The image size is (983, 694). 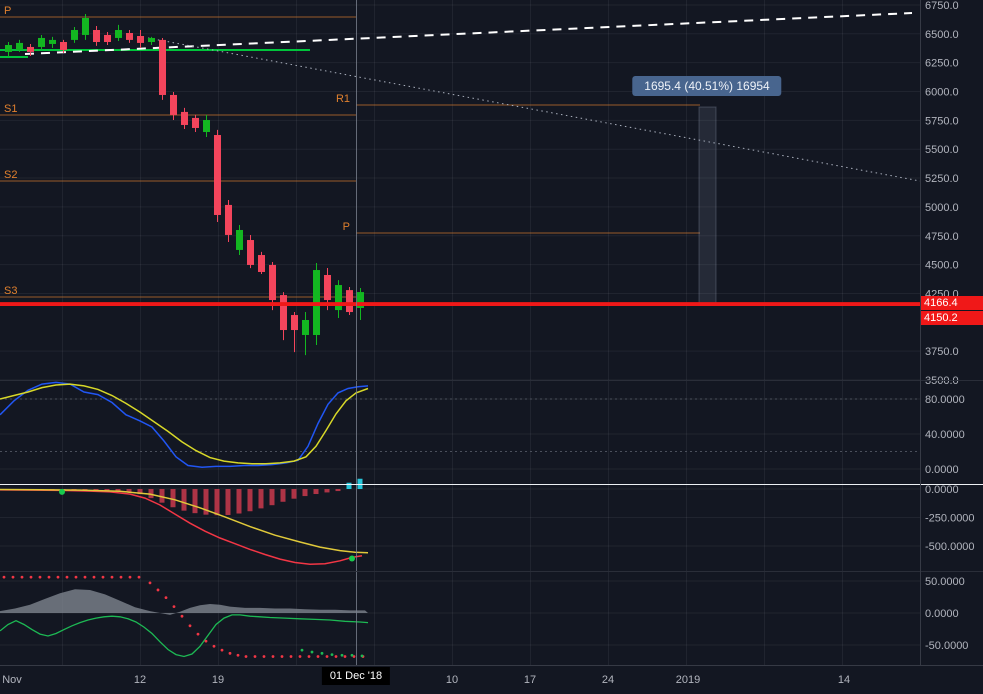 What do you see at coordinates (946, 646) in the screenshot?
I see `indicator-tick-label: -50.0000` at bounding box center [946, 646].